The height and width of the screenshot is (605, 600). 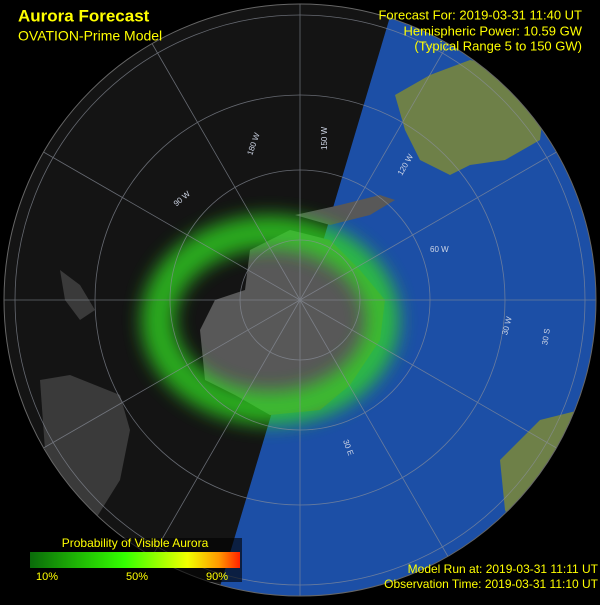 I want to click on subtitle: OVATION-Prime Model, so click(x=90, y=36).